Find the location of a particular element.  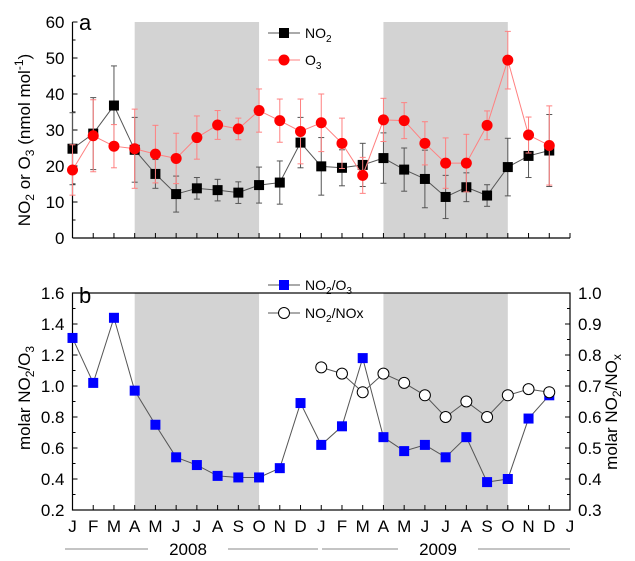

y-tick-label-a-50: 50 is located at coordinates (55, 58).